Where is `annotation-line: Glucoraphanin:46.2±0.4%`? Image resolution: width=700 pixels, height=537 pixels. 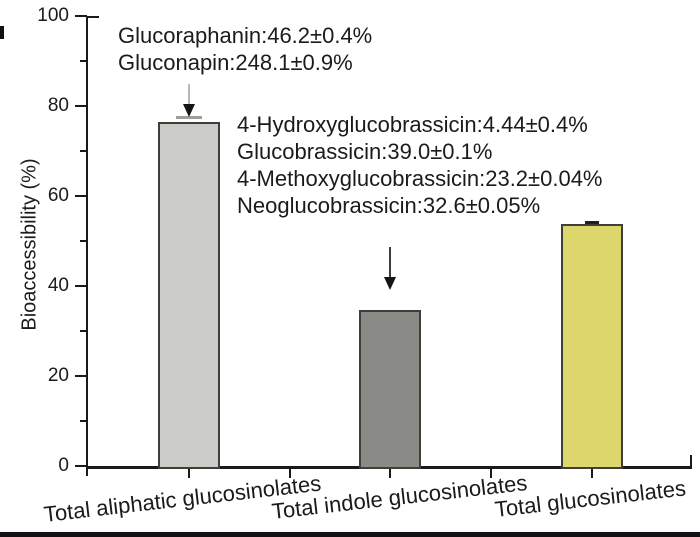 annotation-line: Glucoraphanin:46.2±0.4% is located at coordinates (245, 35).